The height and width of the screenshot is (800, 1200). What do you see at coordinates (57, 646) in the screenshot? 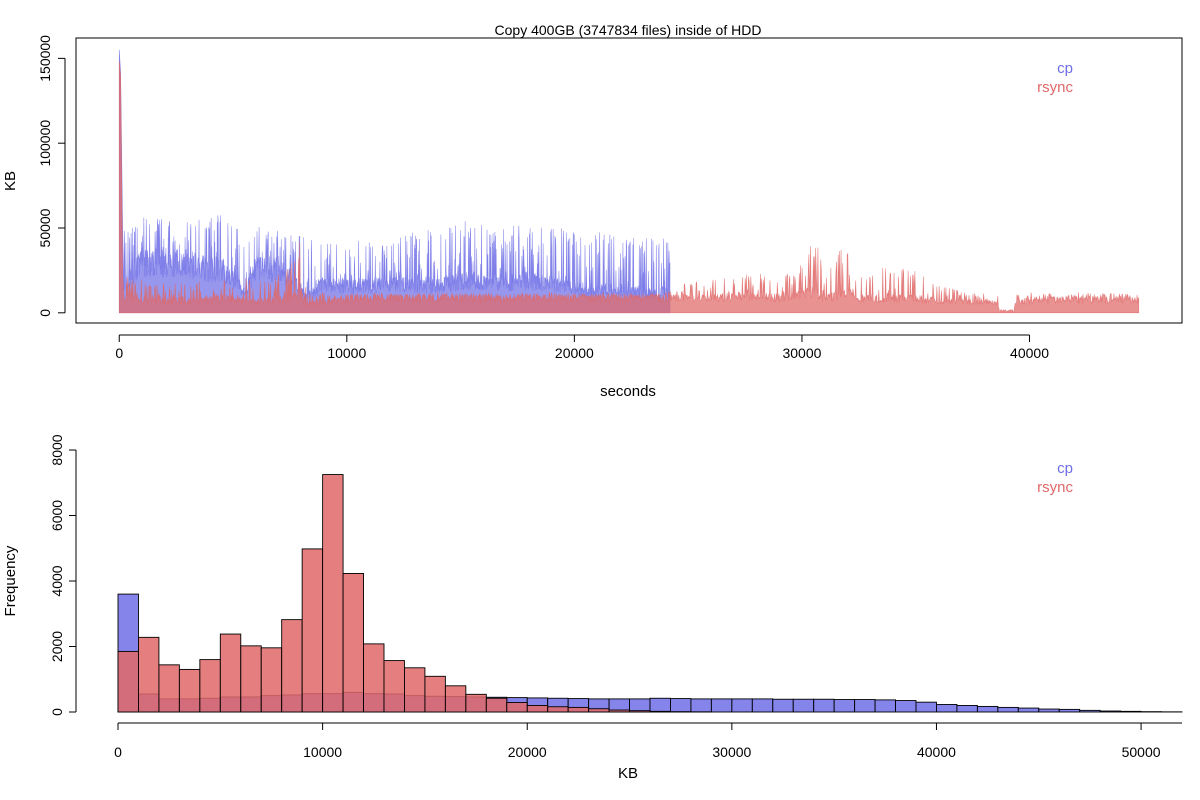
I see `y-tick-label: 2000` at bounding box center [57, 646].